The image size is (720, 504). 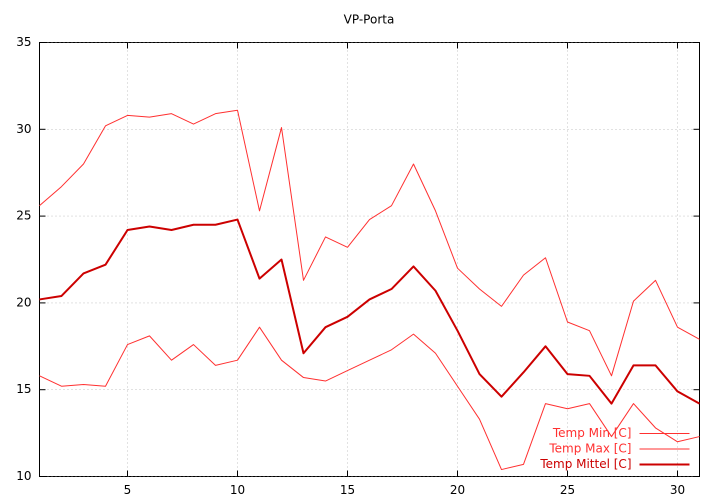 I want to click on x-tick-label: 20, so click(x=457, y=490).